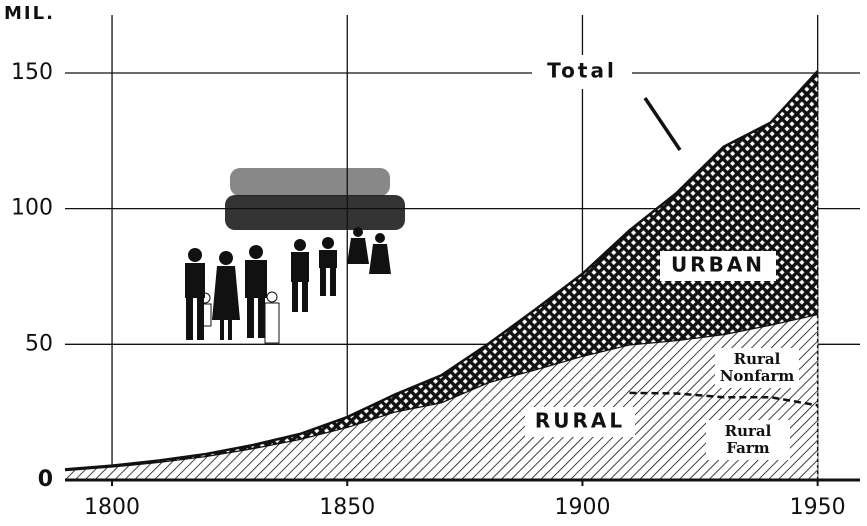 The width and height of the screenshot is (867, 526). What do you see at coordinates (32, 208) in the screenshot?
I see `y-tick-label: 100` at bounding box center [32, 208].